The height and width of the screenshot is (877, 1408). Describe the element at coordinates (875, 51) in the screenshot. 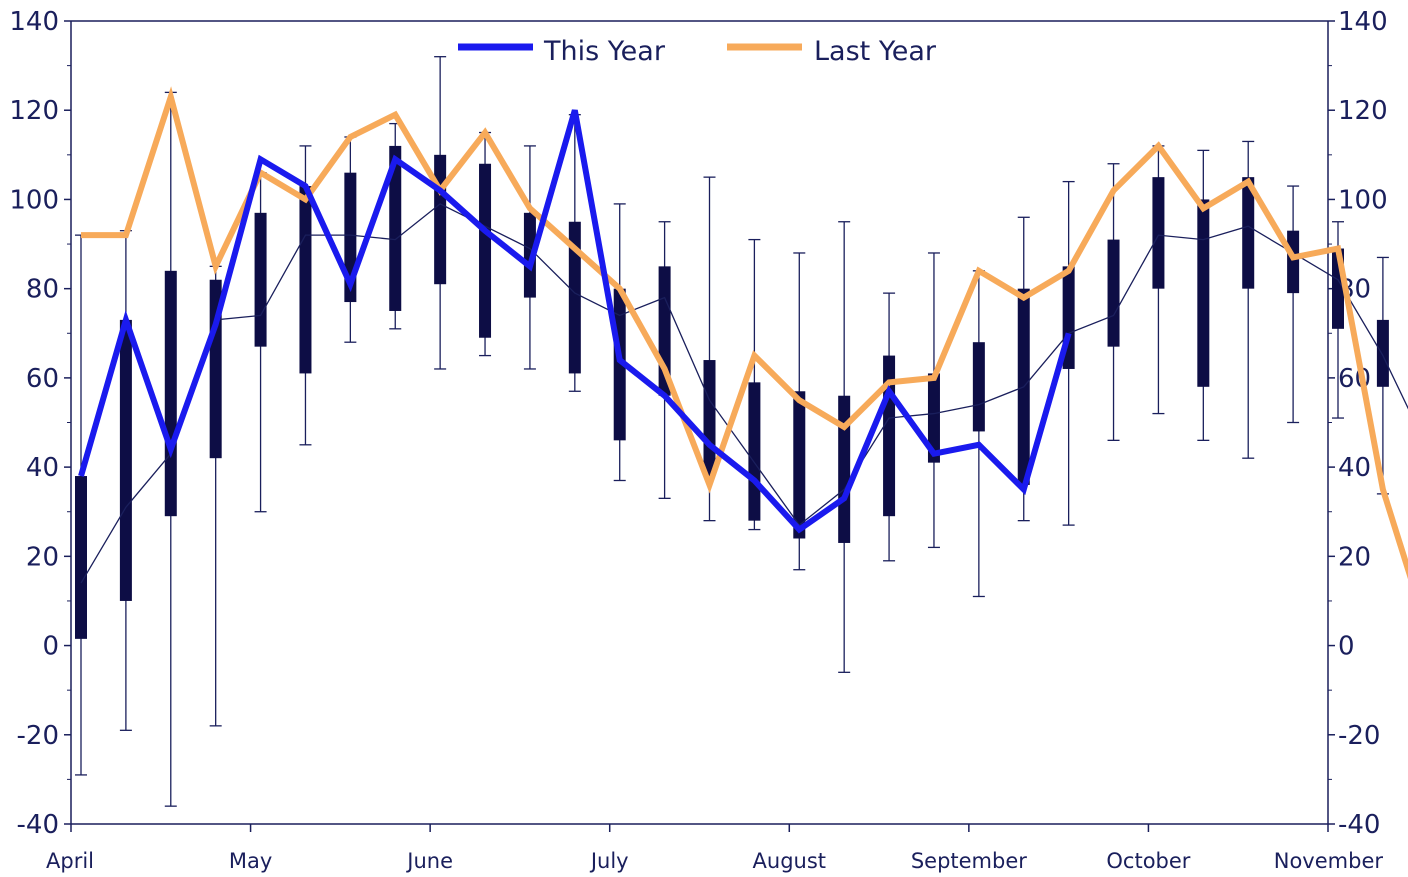

I see `legend-label-last-year: Last Year` at that location.